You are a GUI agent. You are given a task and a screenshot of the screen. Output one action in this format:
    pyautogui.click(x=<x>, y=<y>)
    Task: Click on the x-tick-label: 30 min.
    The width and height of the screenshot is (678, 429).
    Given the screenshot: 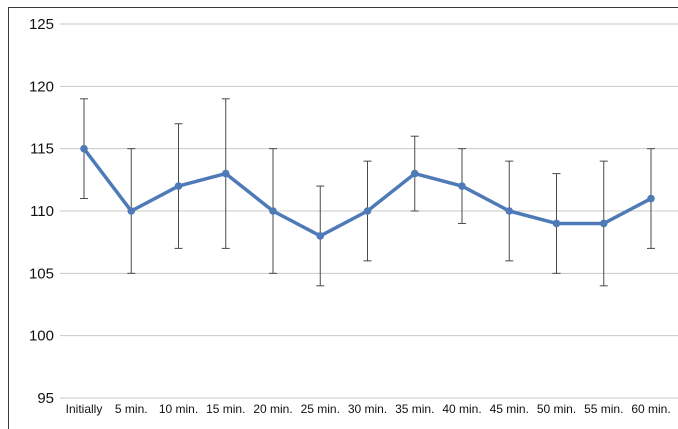 What is the action you would take?
    pyautogui.click(x=367, y=409)
    